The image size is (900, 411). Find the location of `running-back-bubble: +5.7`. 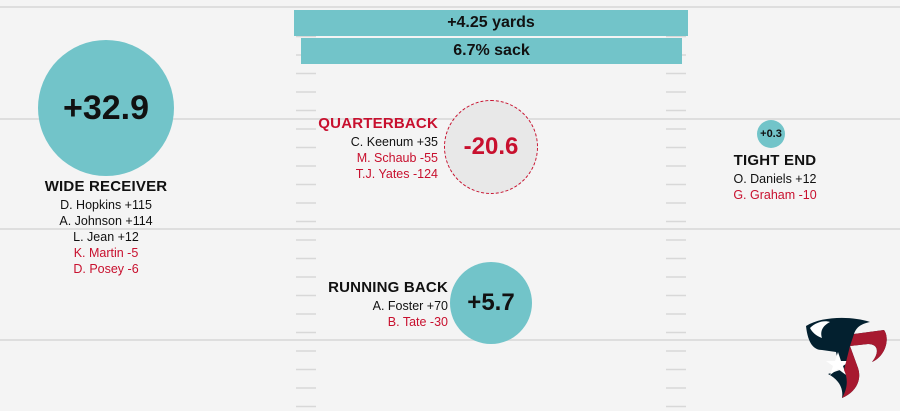

running-back-bubble: +5.7 is located at coordinates (491, 303).